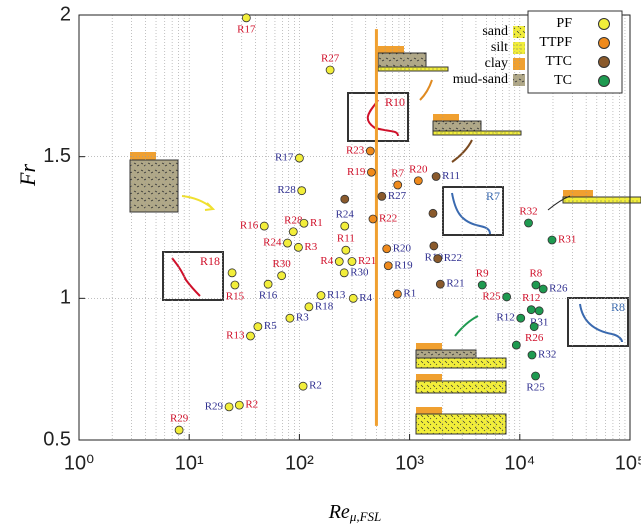  What do you see at coordinates (395, 102) in the screenshot?
I see `inset-label: R10` at bounding box center [395, 102].